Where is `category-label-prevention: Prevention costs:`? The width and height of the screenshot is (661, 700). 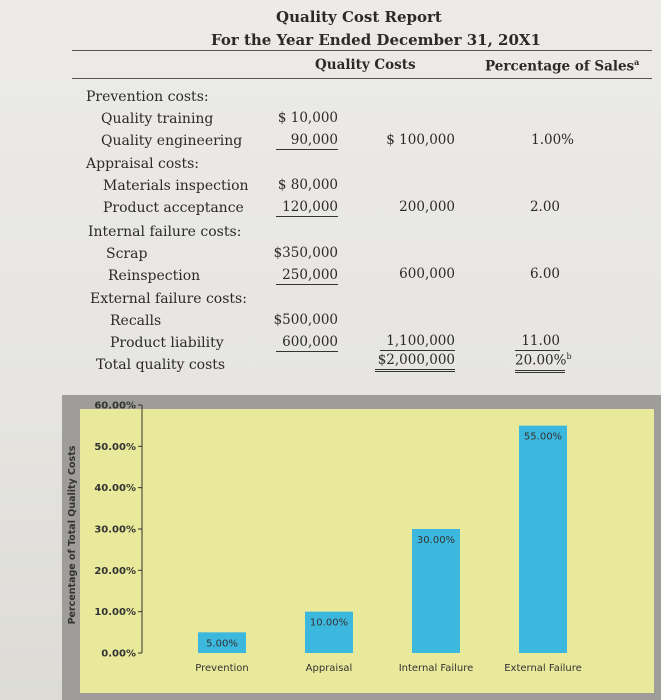 category-label-prevention: Prevention costs: is located at coordinates (147, 97).